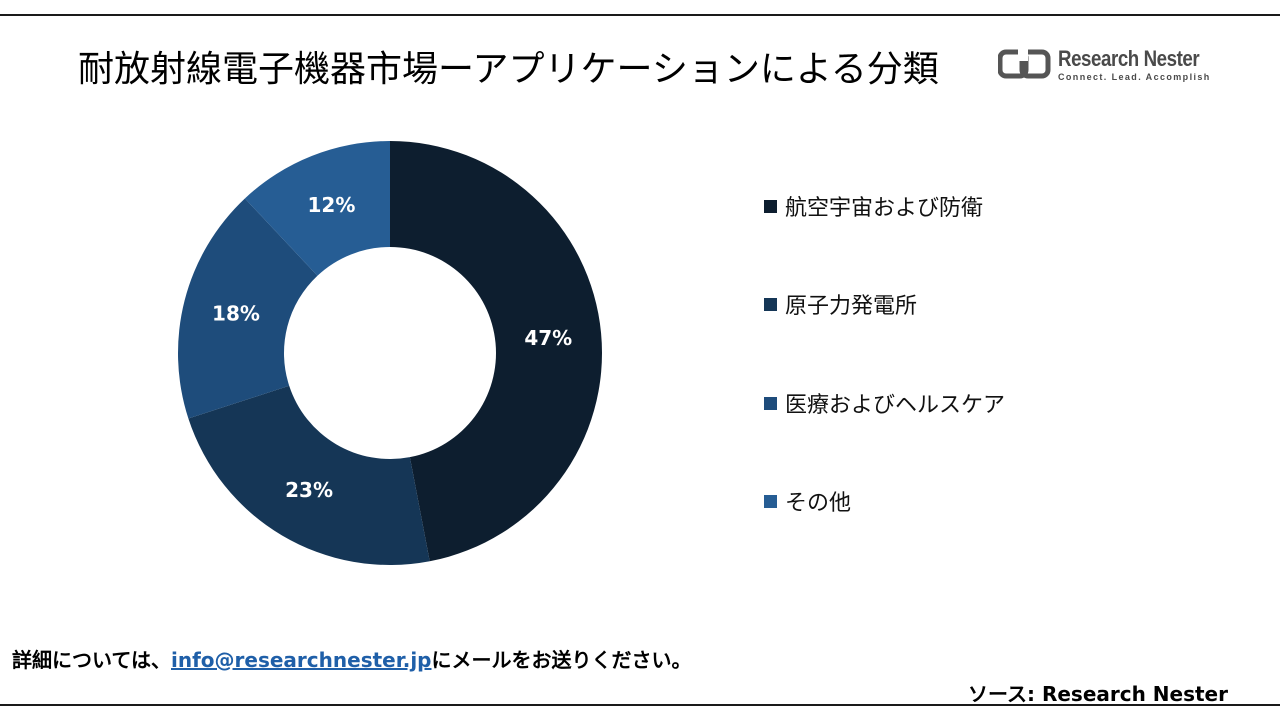 The height and width of the screenshot is (720, 1280). Describe the element at coordinates (818, 503) in the screenshot. I see `legend-label-other: その他` at that location.